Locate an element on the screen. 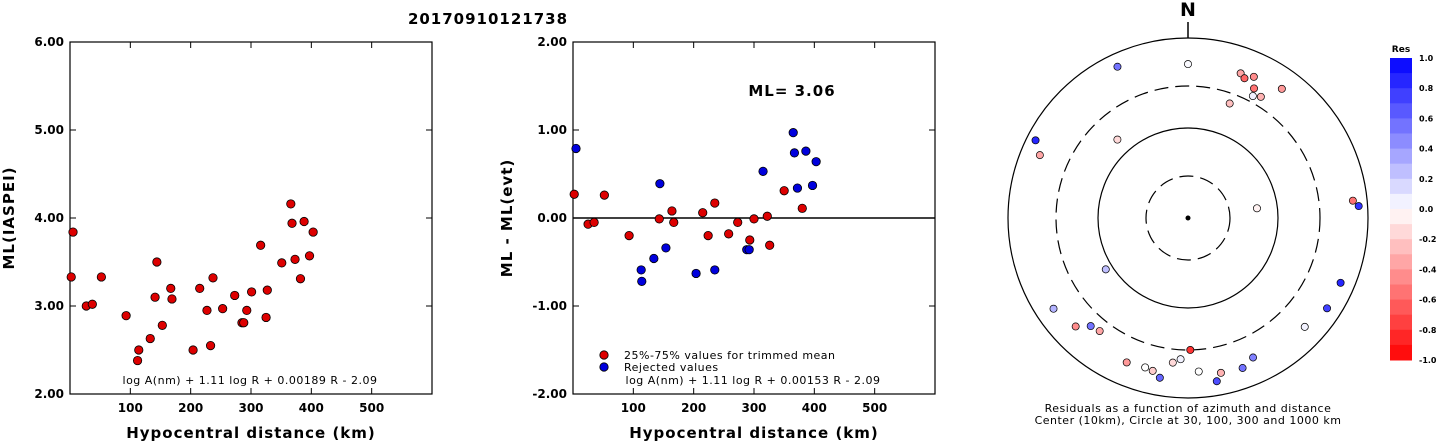 The width and height of the screenshot is (1437, 441). circle-30km is located at coordinates (1188, 218).